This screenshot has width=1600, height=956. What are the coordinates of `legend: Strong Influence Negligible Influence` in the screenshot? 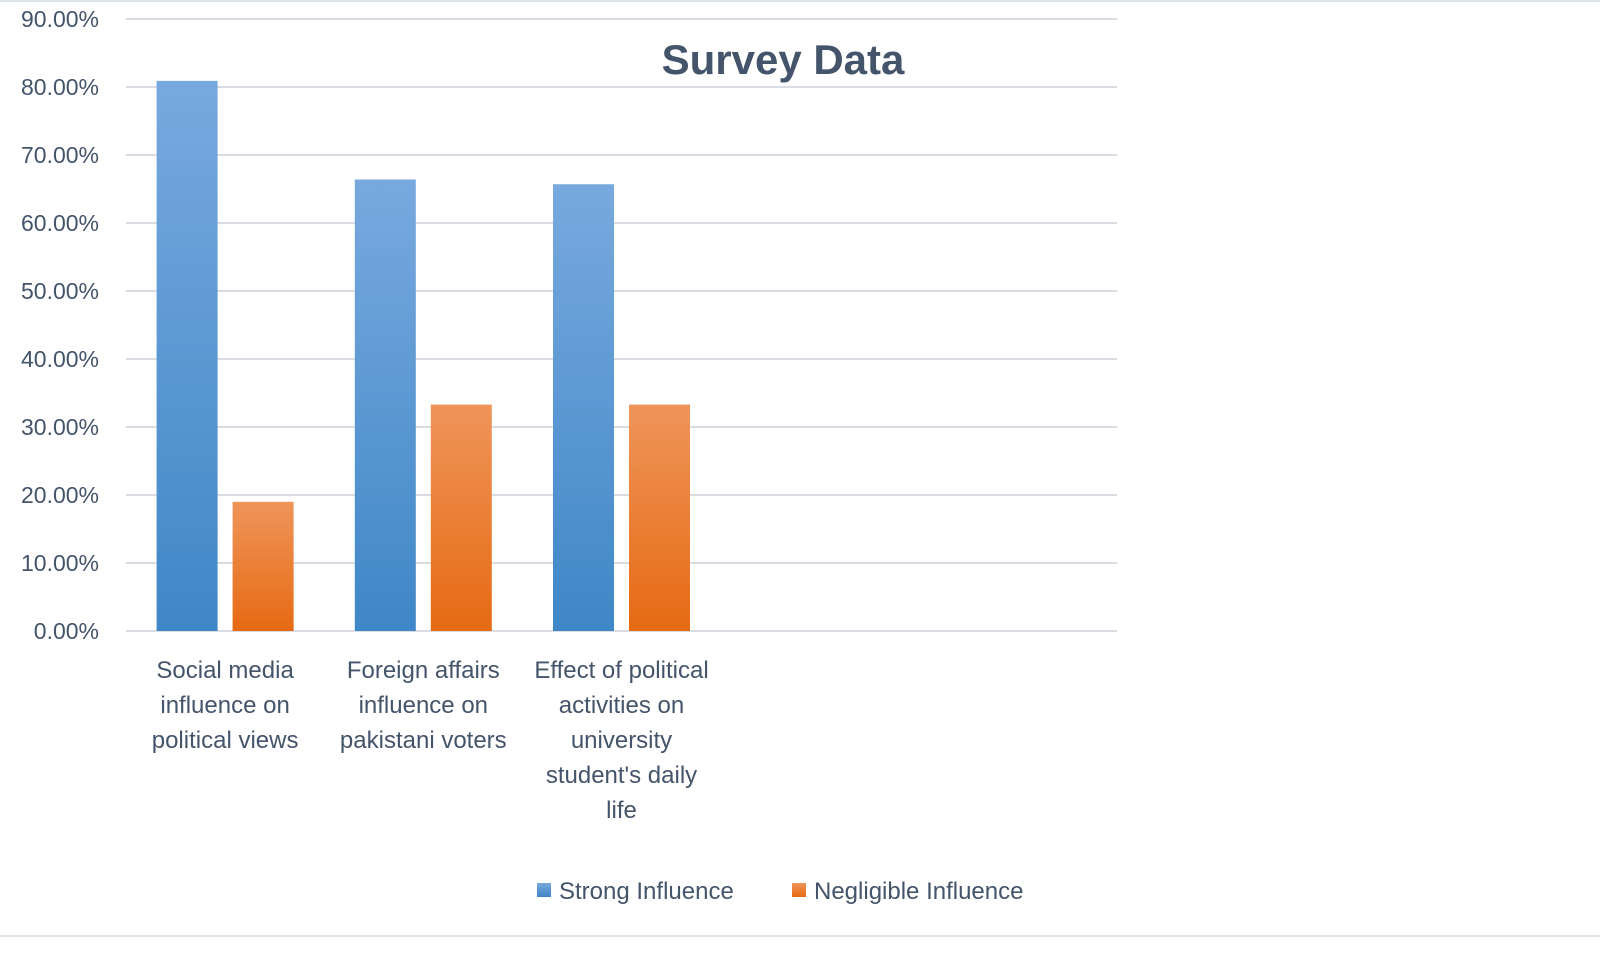 It's located at (780, 891).